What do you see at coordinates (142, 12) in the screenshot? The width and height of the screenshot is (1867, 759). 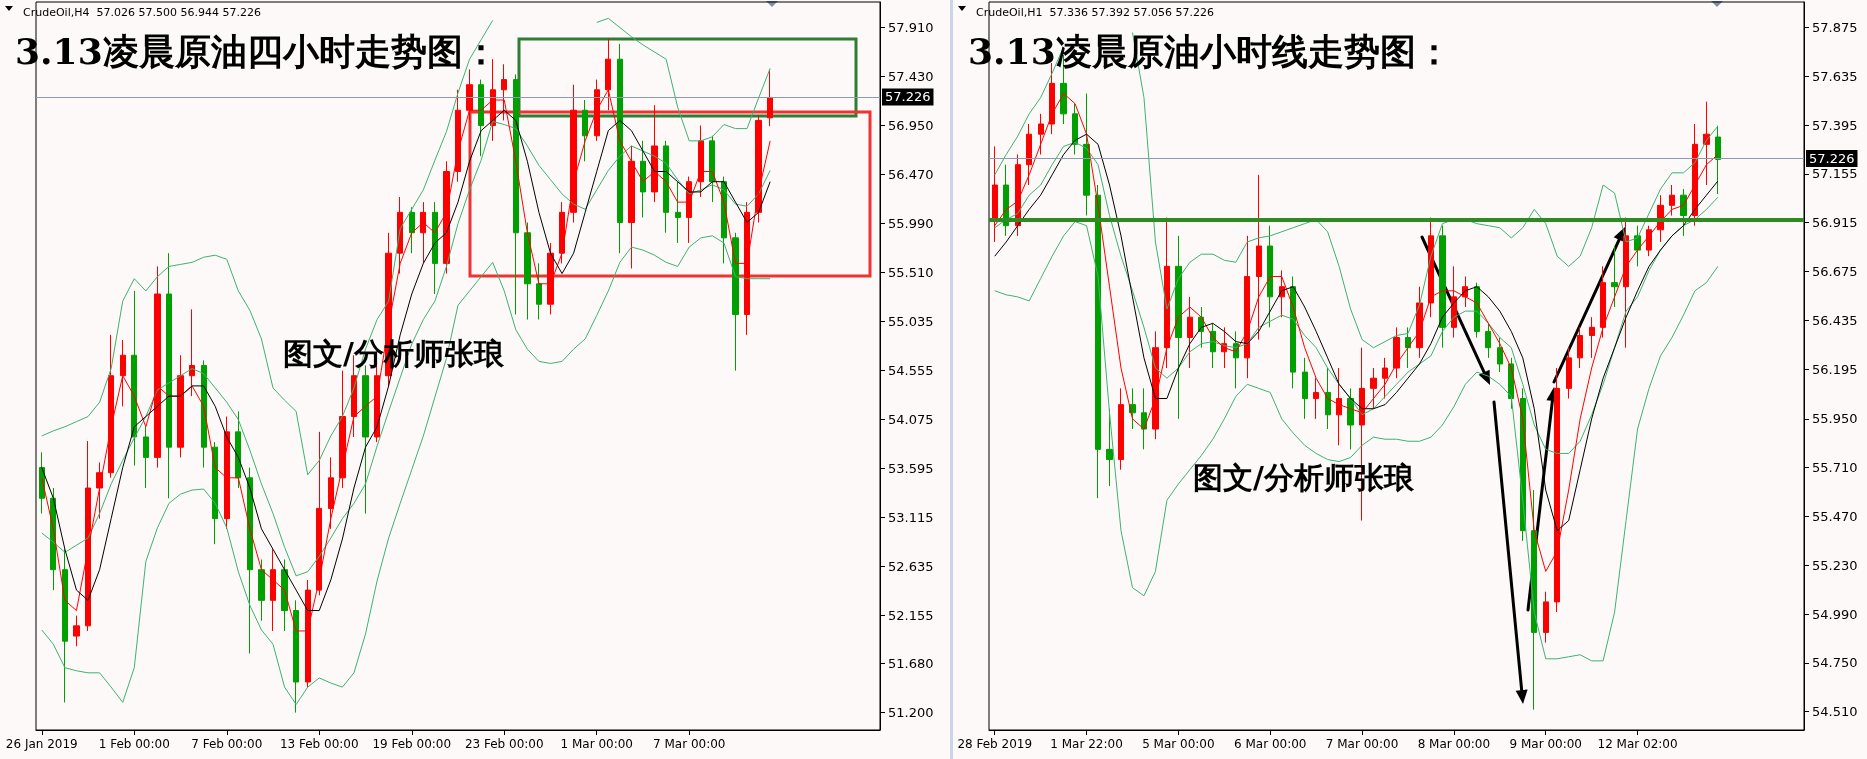 I see `chart-subtitle: CrudeOil,H4 57.026 57.500 56.944 57.226` at bounding box center [142, 12].